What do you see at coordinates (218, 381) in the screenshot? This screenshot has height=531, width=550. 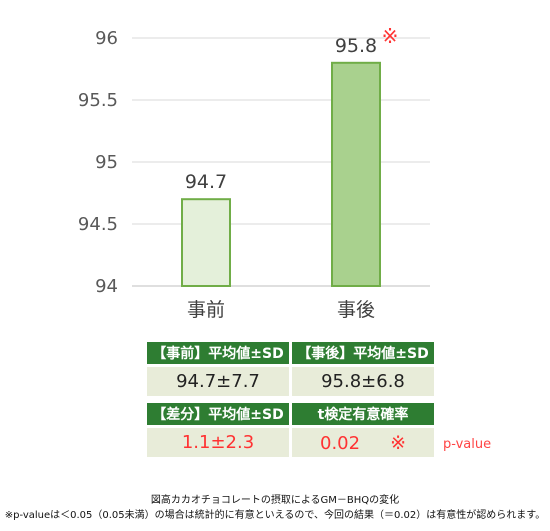 I see `before-value: 94.7±7.7` at bounding box center [218, 381].